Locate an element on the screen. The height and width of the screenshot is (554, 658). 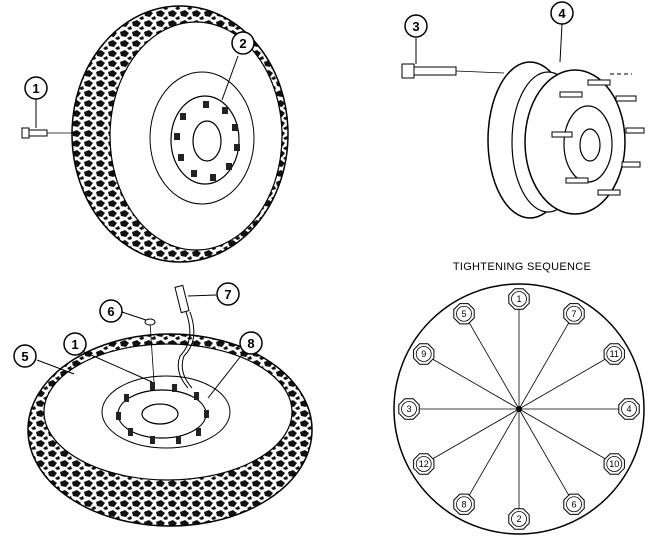
nut-9: 9 is located at coordinates (424, 354).